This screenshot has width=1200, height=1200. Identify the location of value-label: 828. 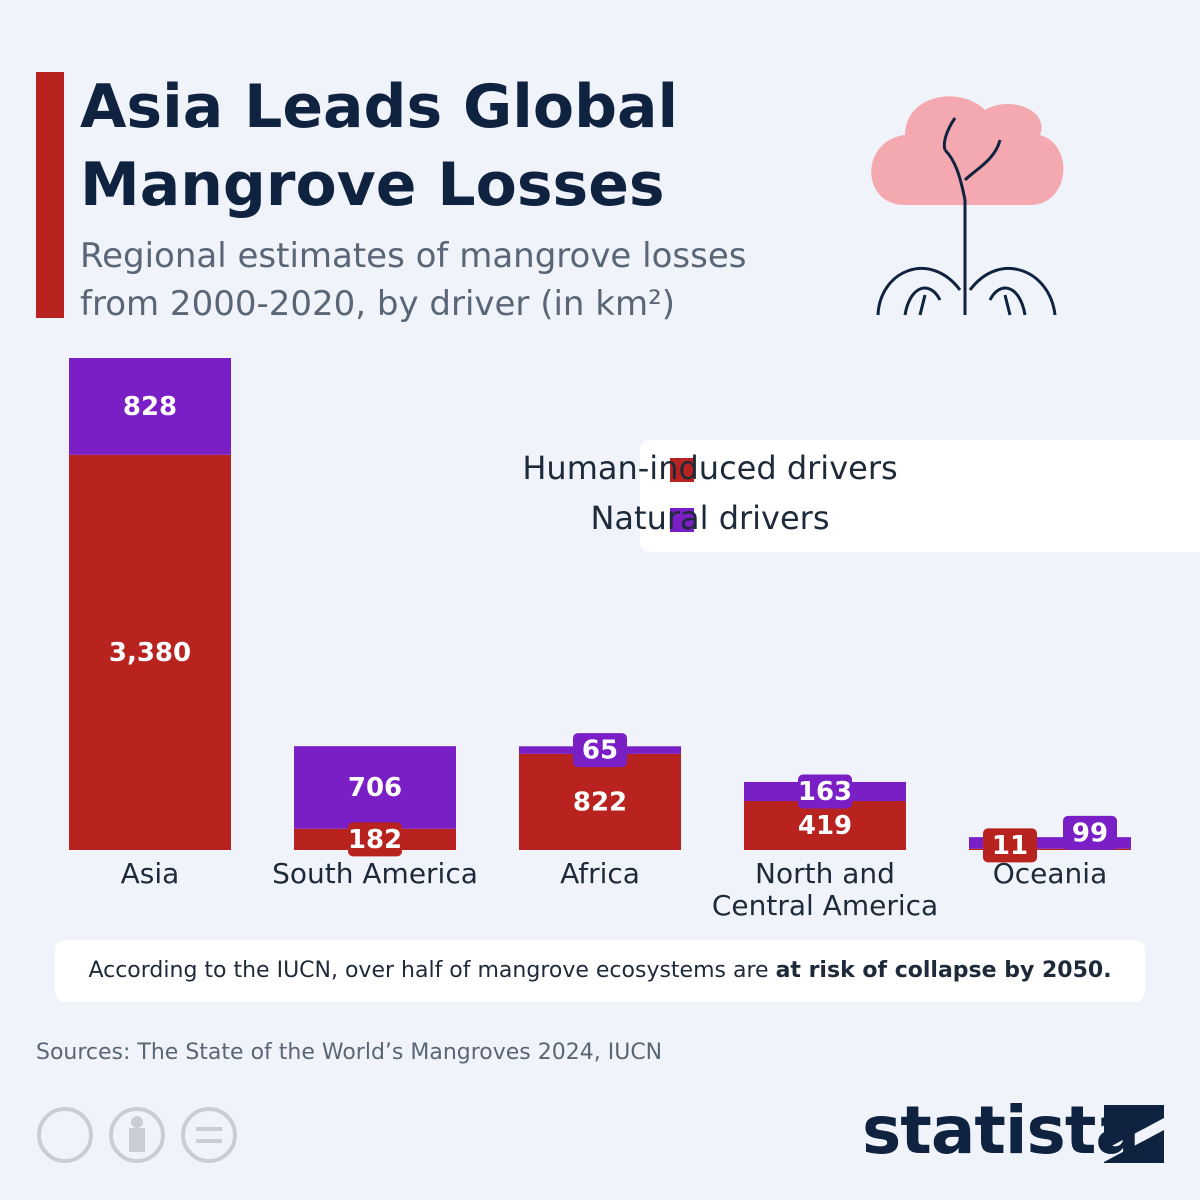
(150, 407).